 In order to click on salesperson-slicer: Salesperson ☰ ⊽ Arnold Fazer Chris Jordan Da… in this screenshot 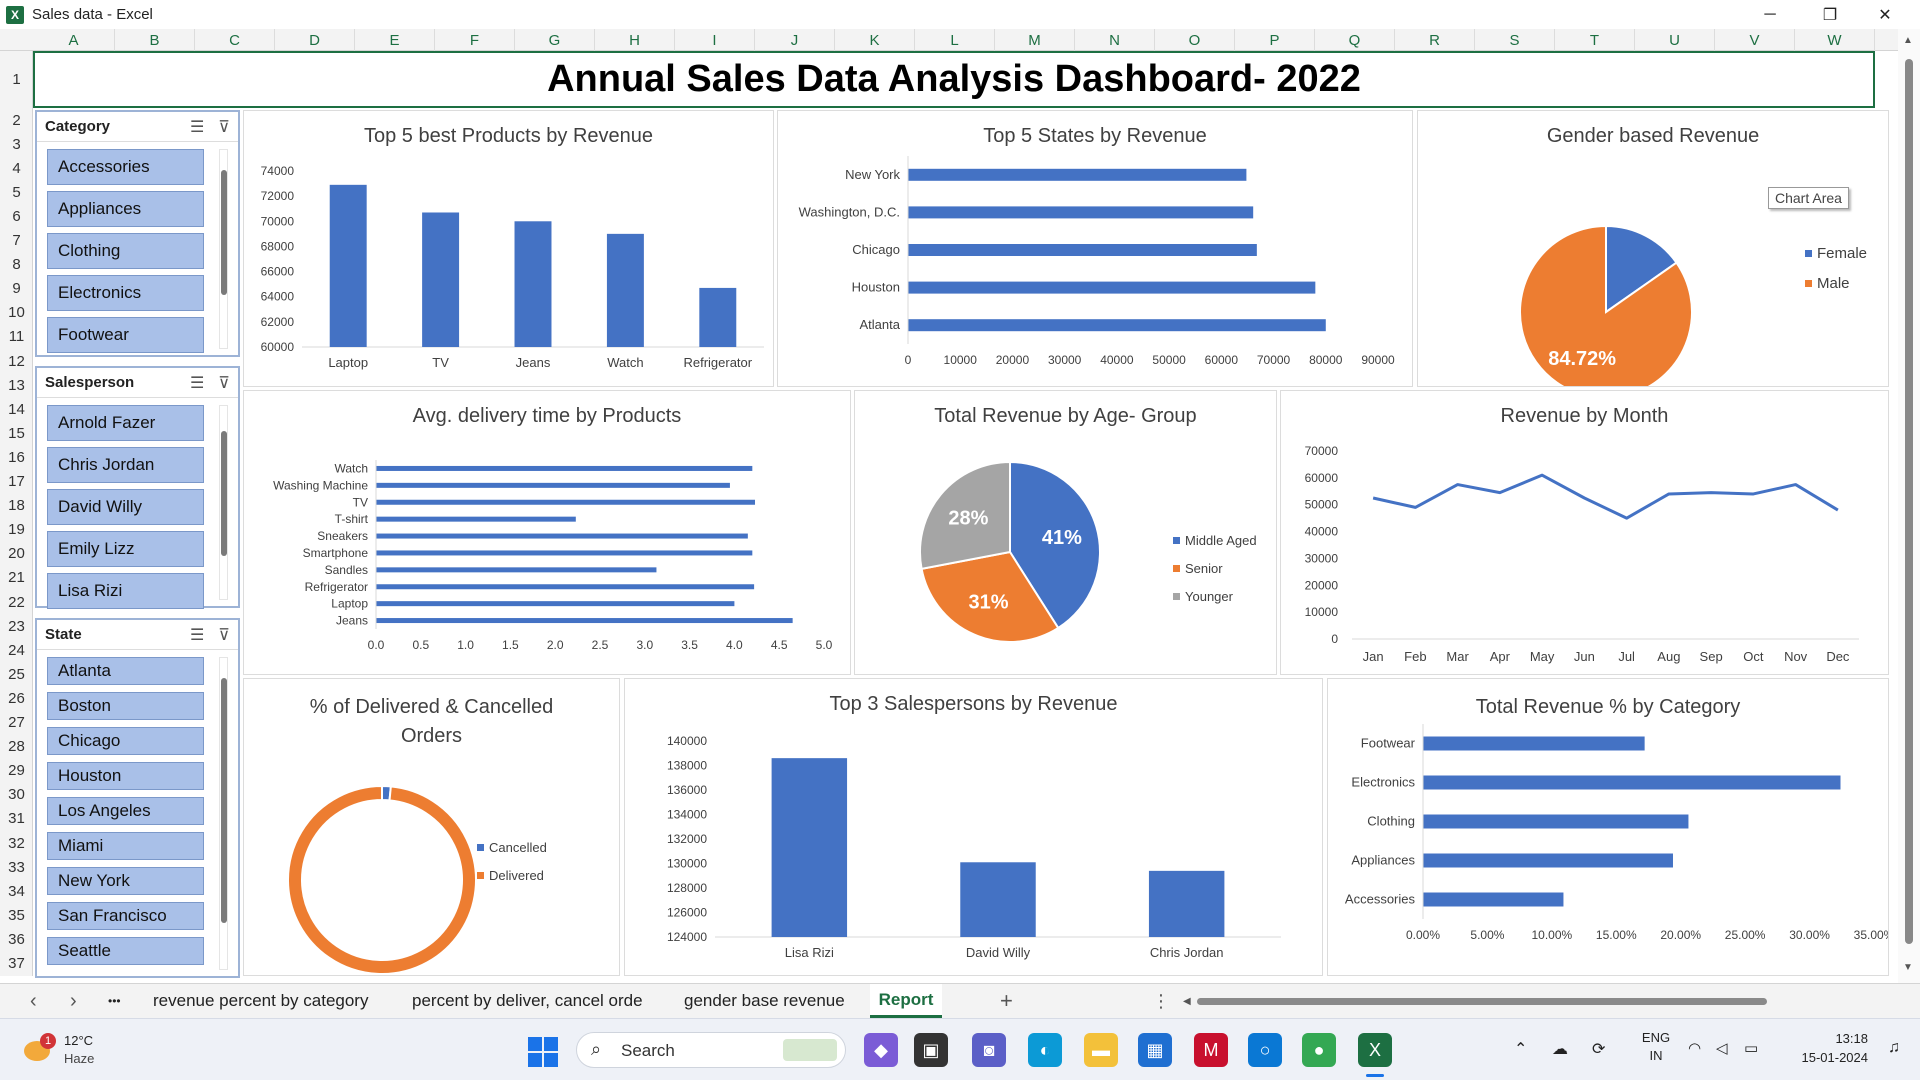, I will do `click(137, 487)`.